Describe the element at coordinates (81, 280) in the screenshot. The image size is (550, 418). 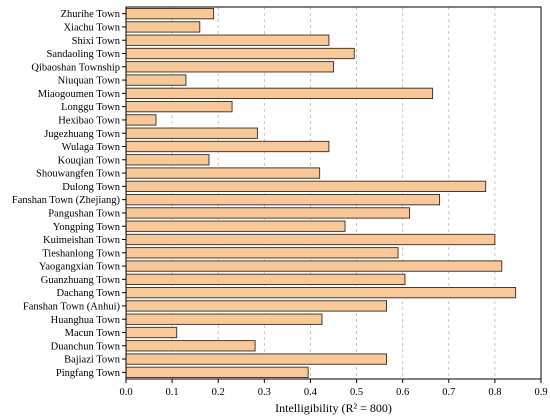
I see `category-label: Guanzhuang Town` at that location.